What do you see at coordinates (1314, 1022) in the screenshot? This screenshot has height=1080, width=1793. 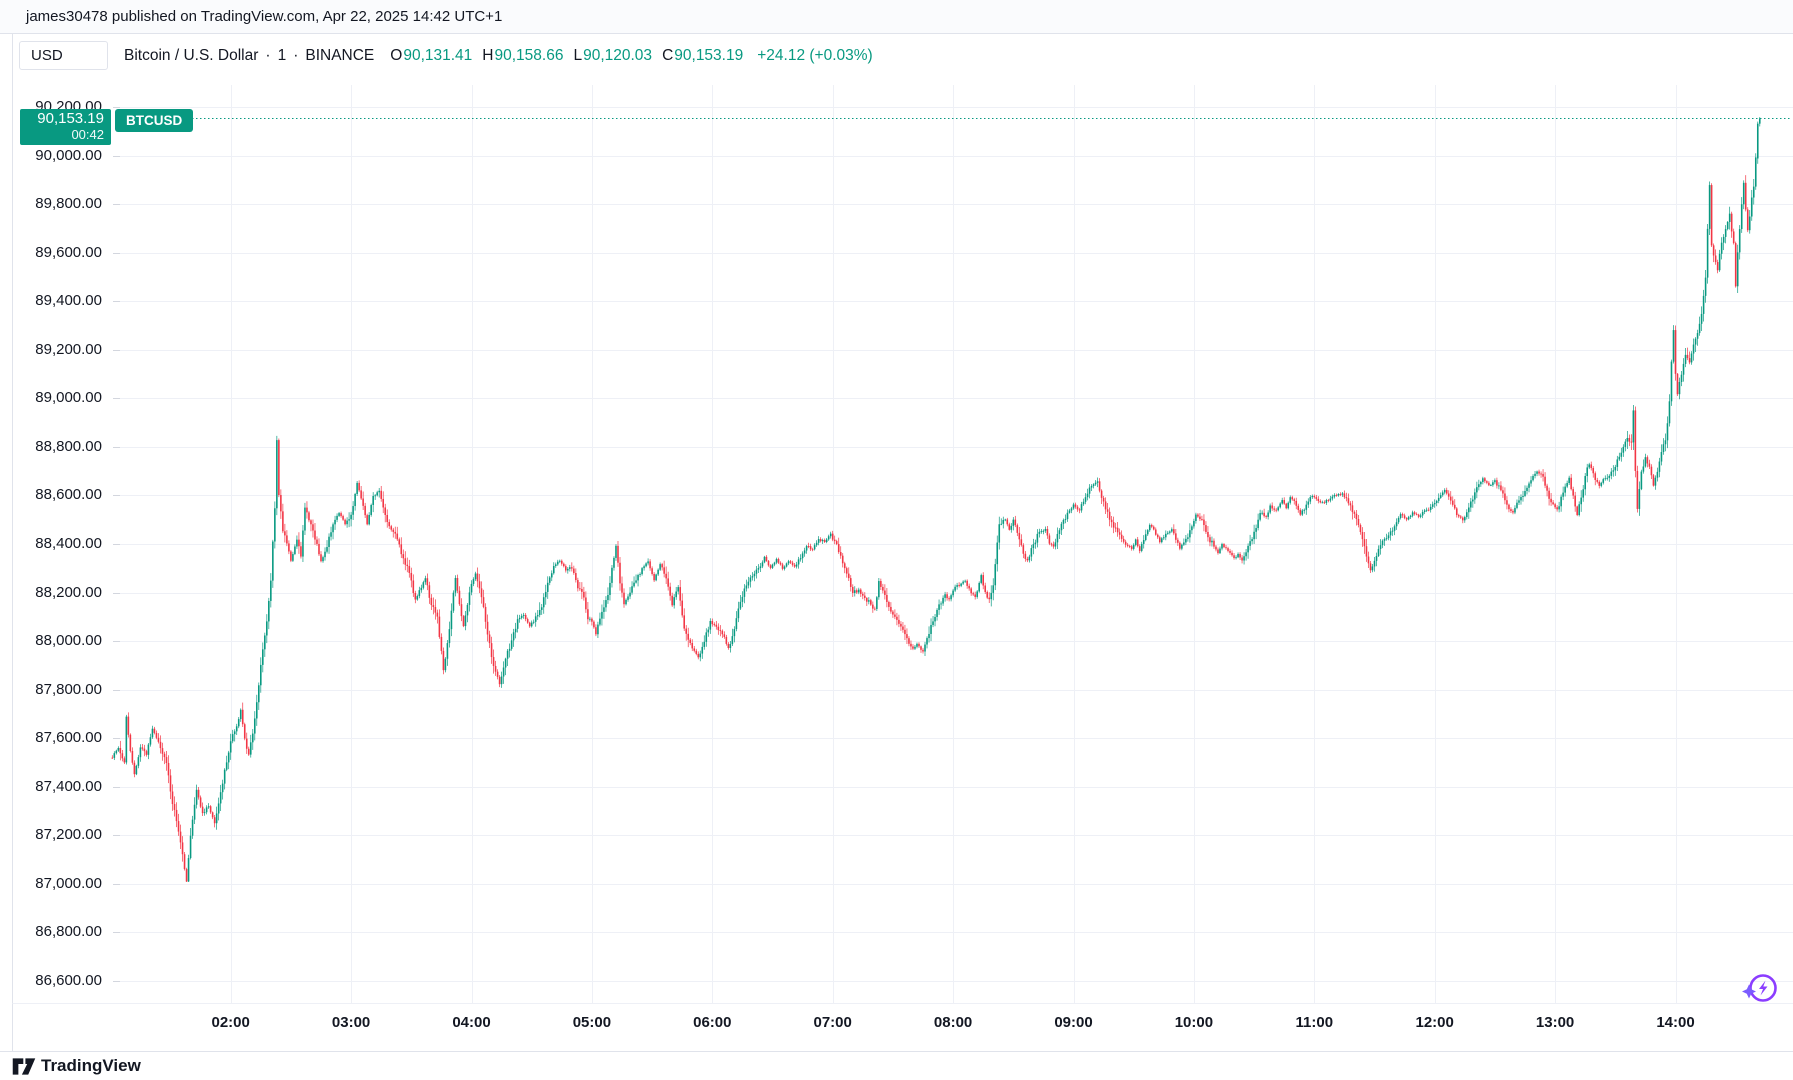 I see `time-axis-label: 11:00` at bounding box center [1314, 1022].